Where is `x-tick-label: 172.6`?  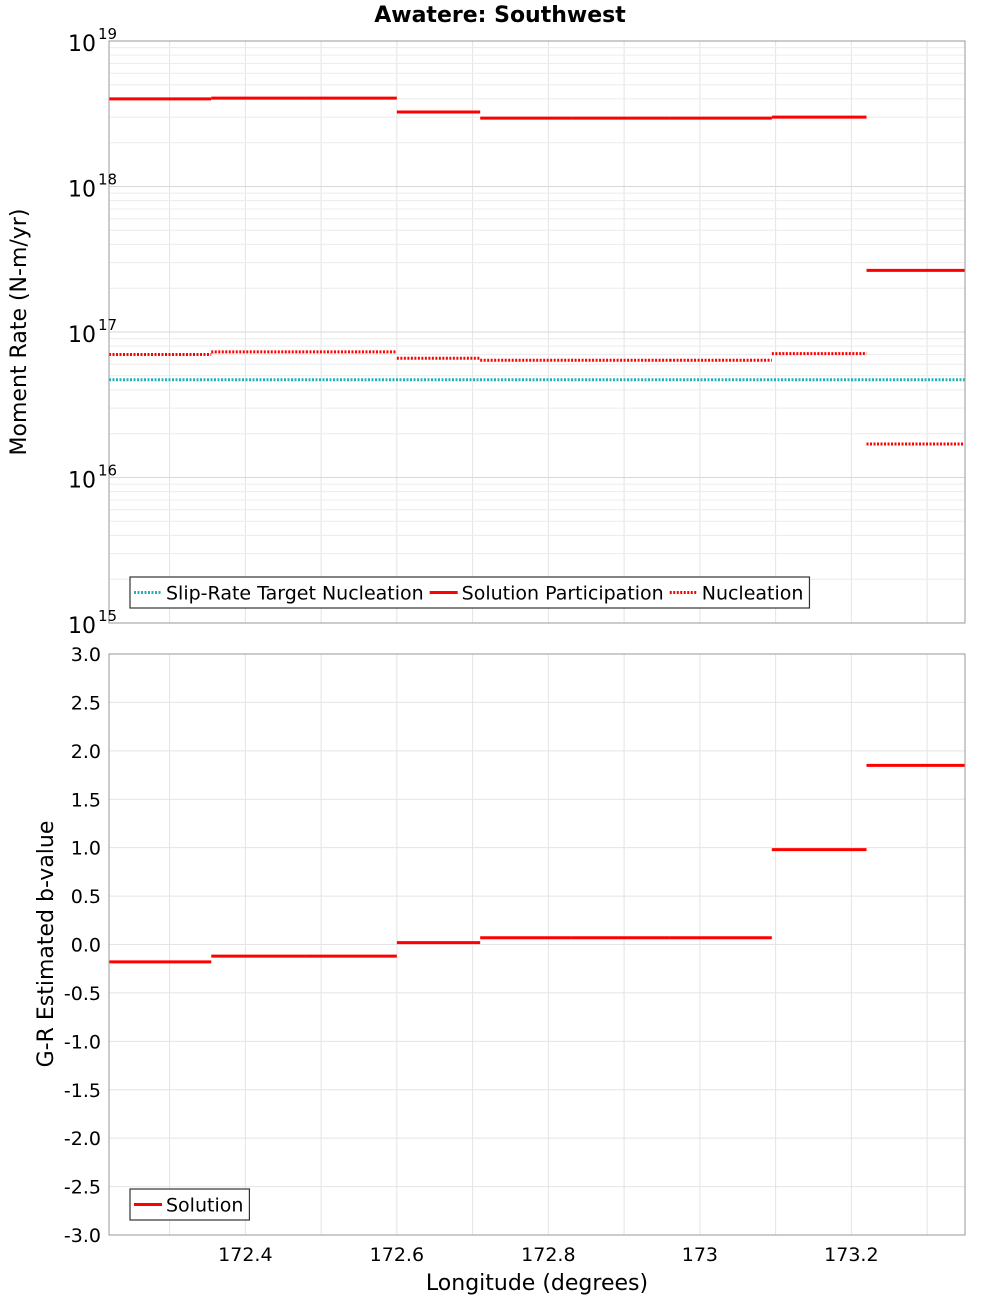 x-tick-label: 172.6 is located at coordinates (397, 1255).